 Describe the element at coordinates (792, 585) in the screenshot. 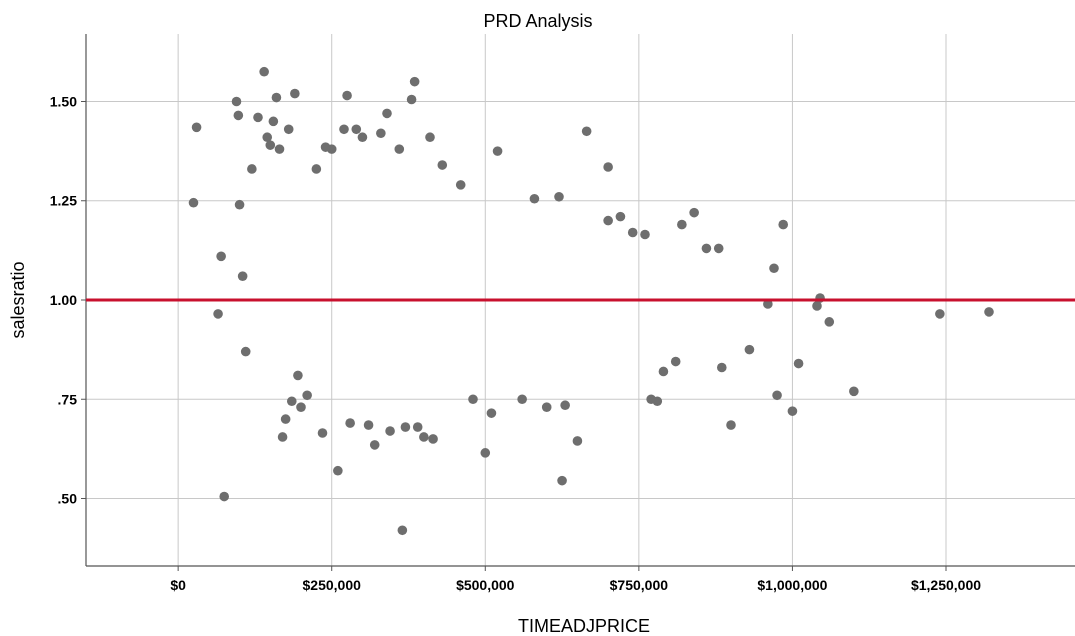

I see `x-tick-label: $1,000,000` at that location.